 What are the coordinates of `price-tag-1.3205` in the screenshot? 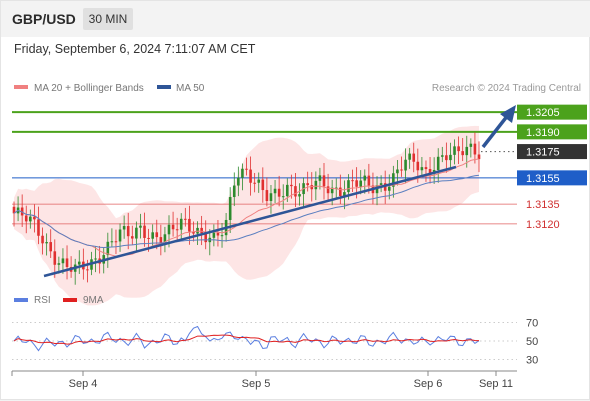 It's located at (552, 112).